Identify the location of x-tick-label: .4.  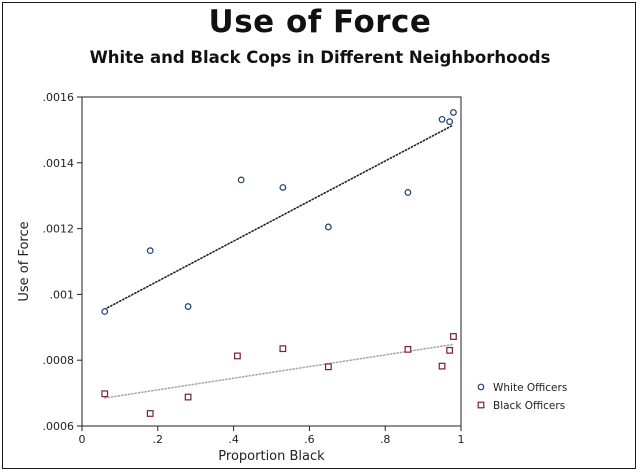
(233, 439).